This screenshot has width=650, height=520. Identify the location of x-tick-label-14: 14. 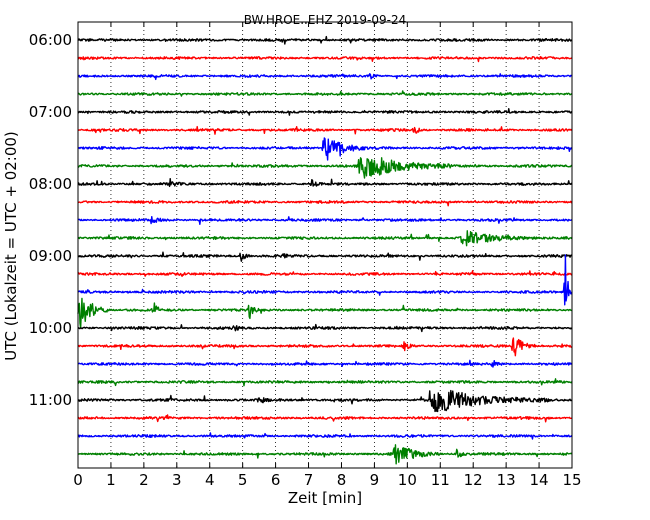
(539, 480).